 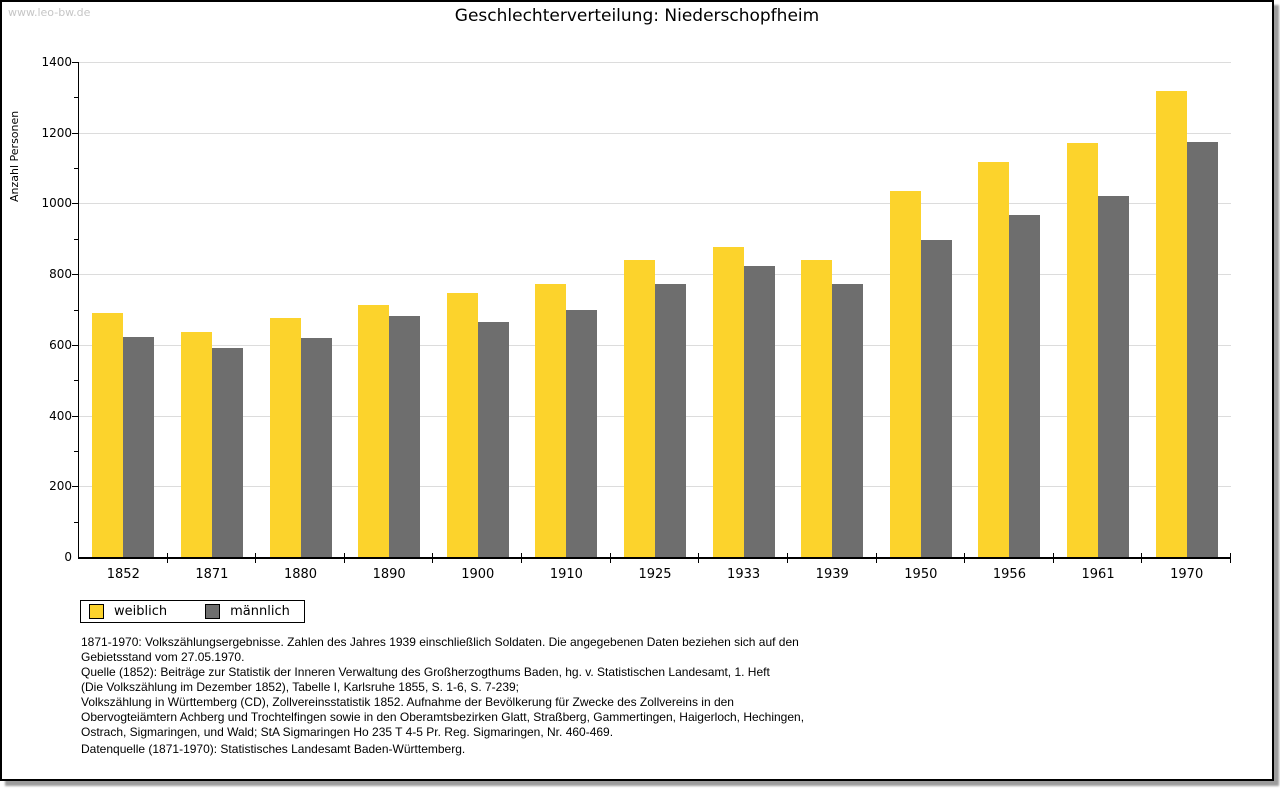 What do you see at coordinates (1171, 324) in the screenshot?
I see `bar-weiblich-1970` at bounding box center [1171, 324].